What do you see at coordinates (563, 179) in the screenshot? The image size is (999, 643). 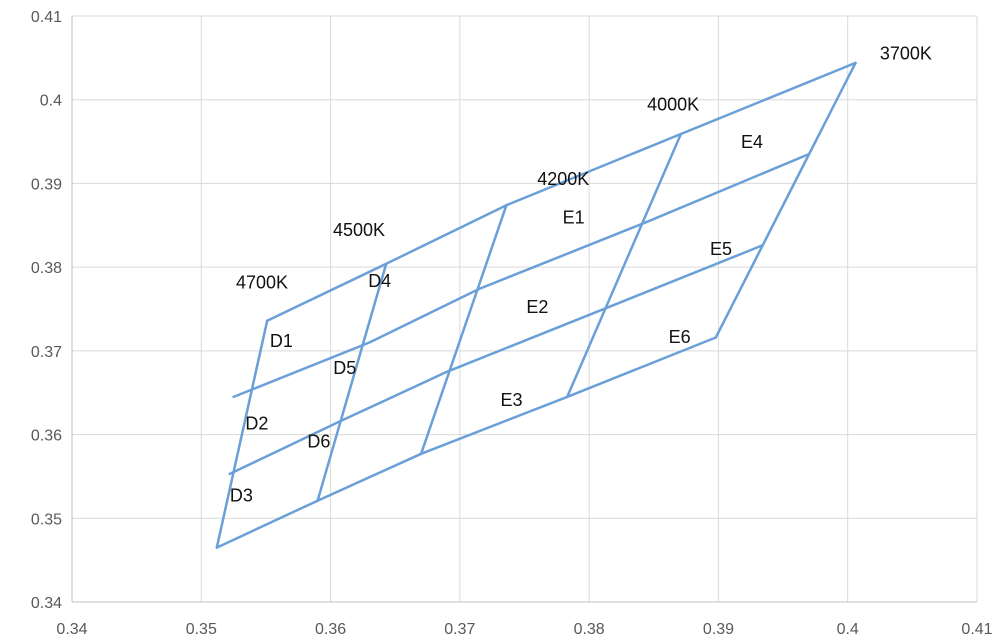 I see `annotation-4200k: 4200K` at bounding box center [563, 179].